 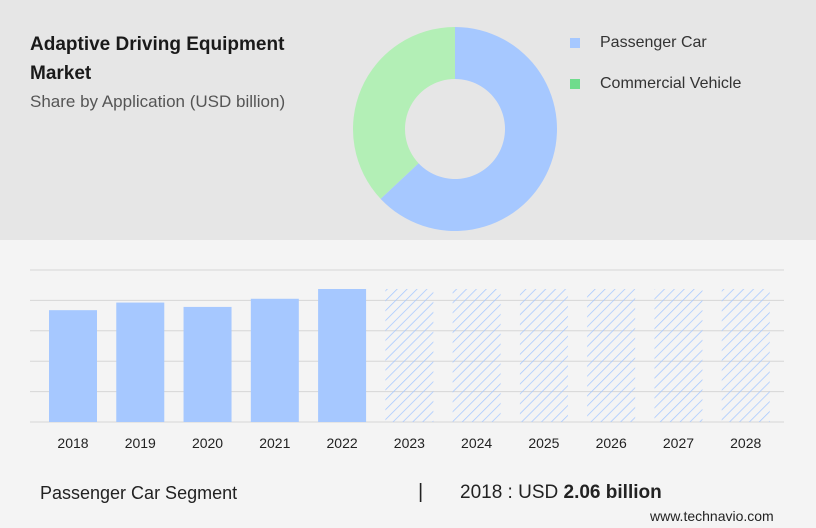 I want to click on legend-swatch-passenger-car, so click(x=575, y=43).